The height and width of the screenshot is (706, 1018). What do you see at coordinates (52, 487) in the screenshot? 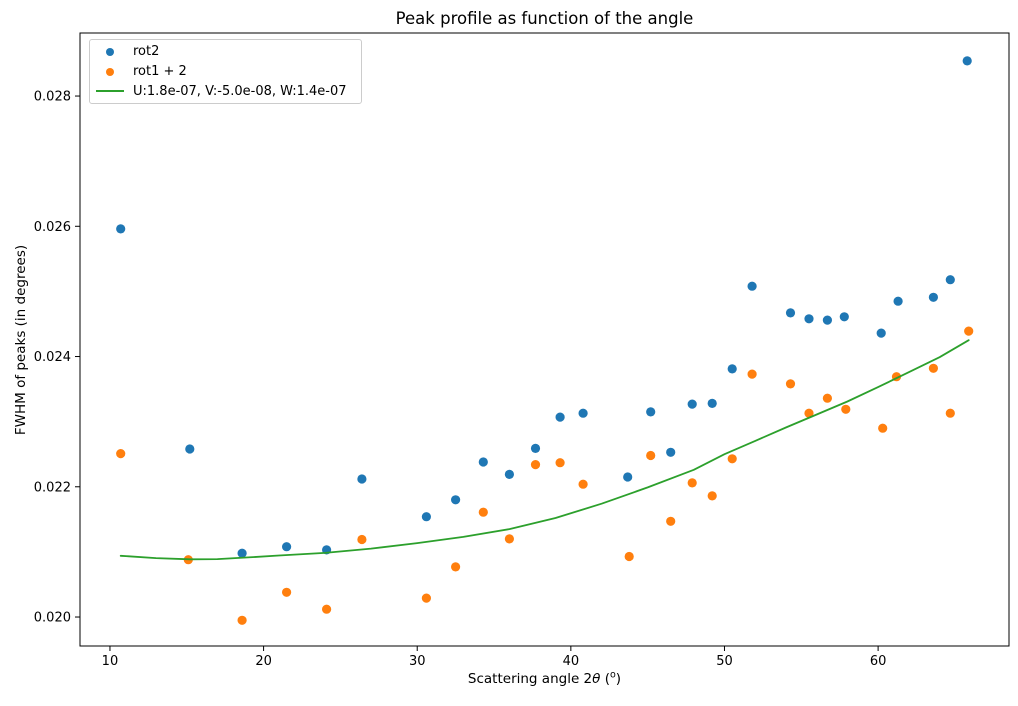
I see `y-tick-label: 0.022` at bounding box center [52, 487].